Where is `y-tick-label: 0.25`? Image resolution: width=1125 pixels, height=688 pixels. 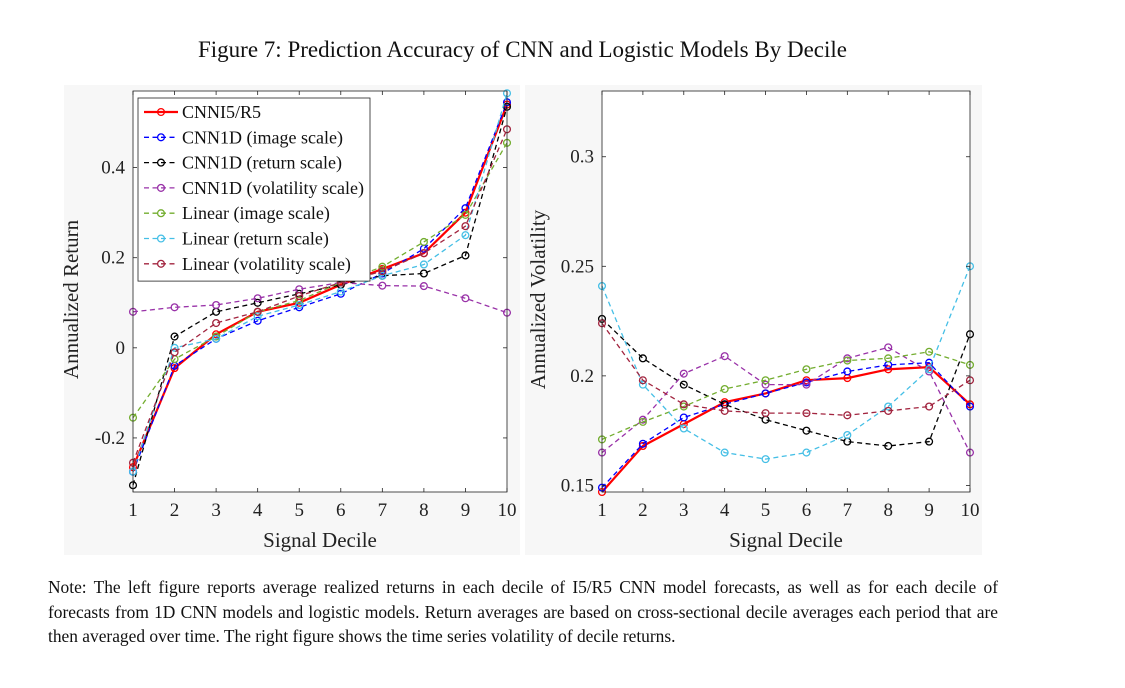
y-tick-label: 0.25 is located at coordinates (577, 266).